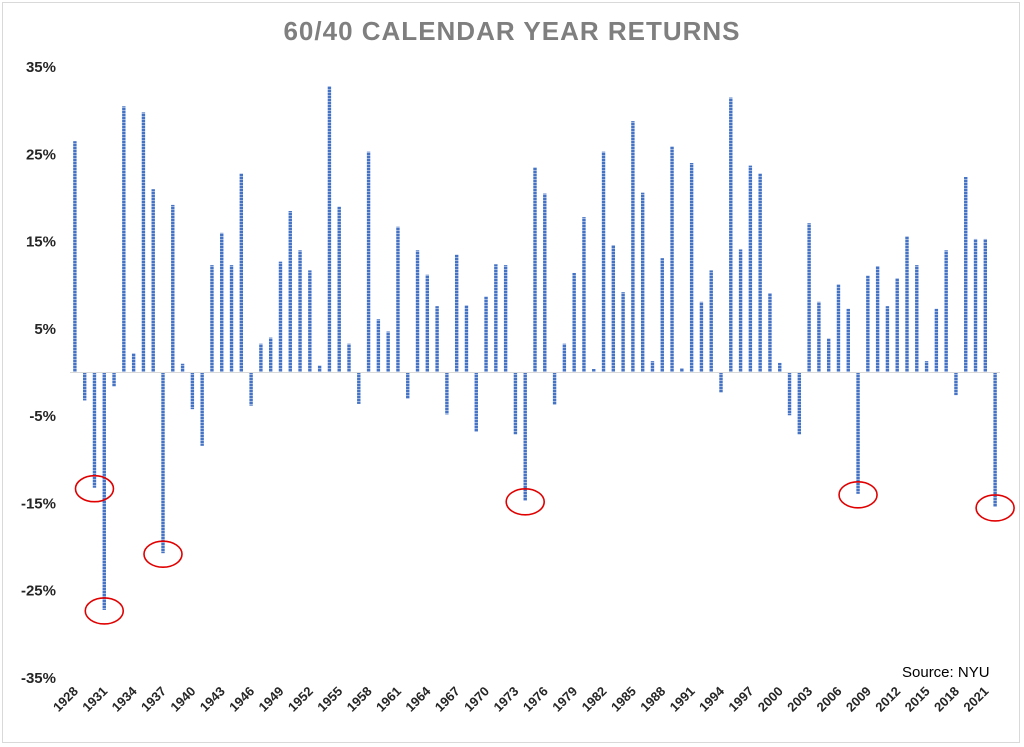 Image resolution: width=1024 pixels, height=747 pixels. What do you see at coordinates (623, 332) in the screenshot?
I see `bar-1984` at bounding box center [623, 332].